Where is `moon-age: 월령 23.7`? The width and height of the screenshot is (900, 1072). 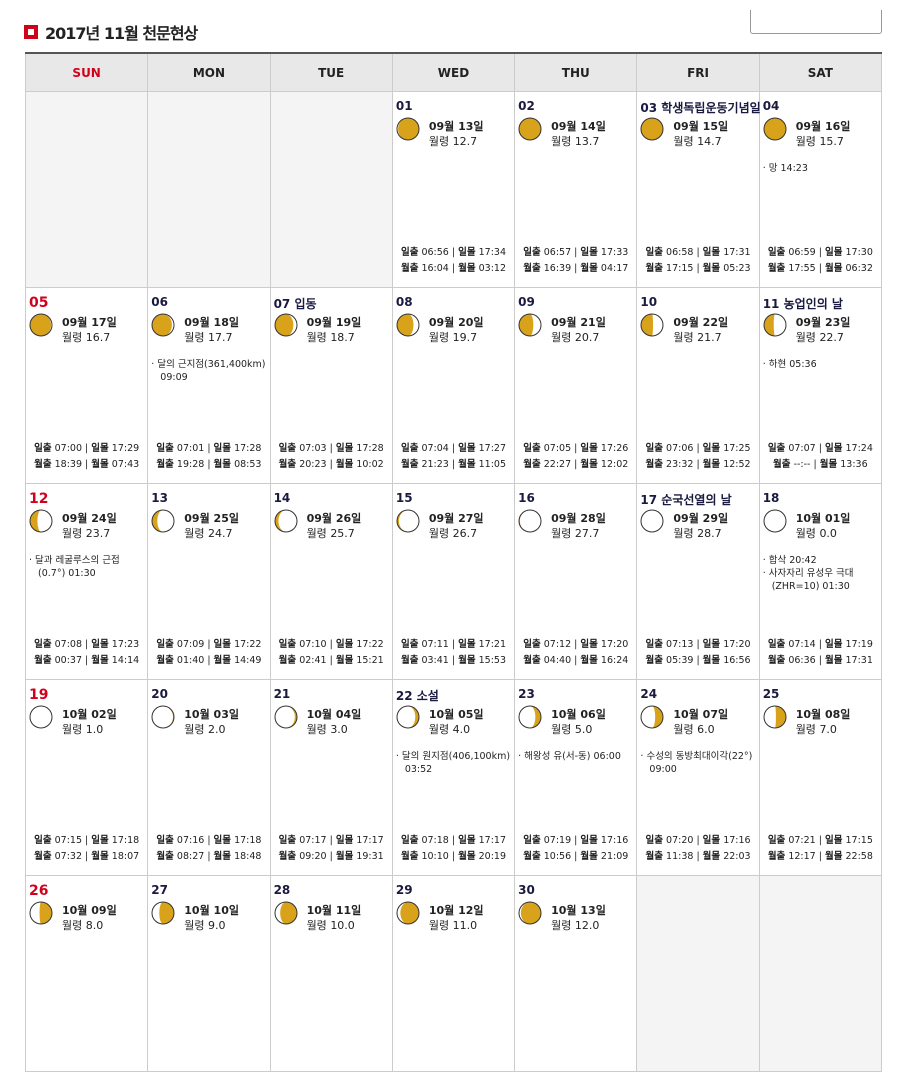 moon-age: 월령 23.7 is located at coordinates (86, 533).